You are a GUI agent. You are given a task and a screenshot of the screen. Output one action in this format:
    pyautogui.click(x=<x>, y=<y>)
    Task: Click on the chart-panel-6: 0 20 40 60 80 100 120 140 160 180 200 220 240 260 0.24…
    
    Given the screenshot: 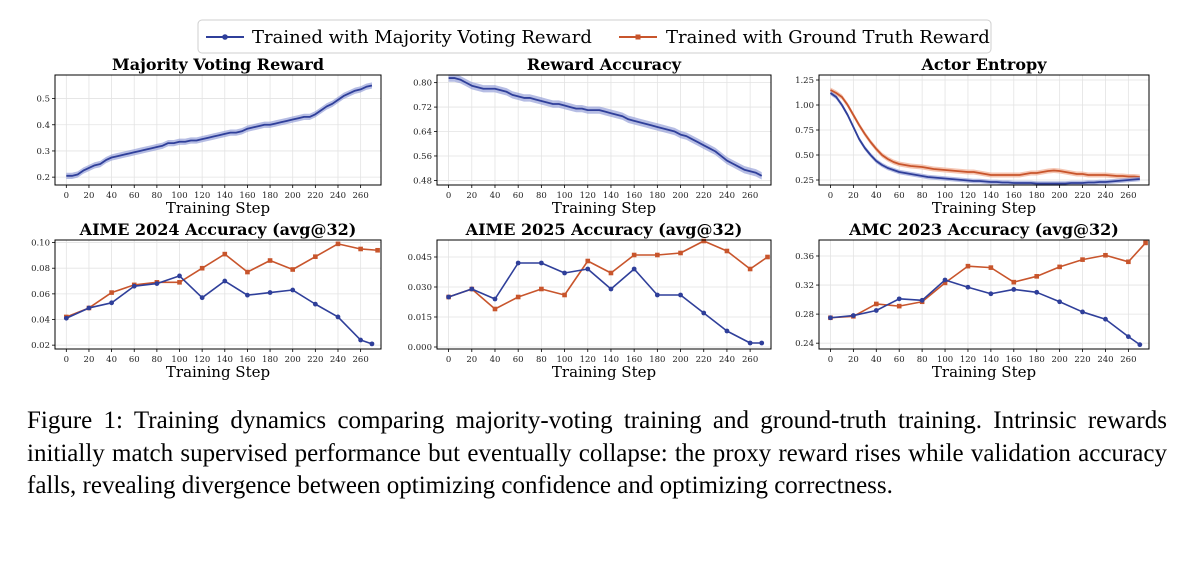 What is the action you would take?
    pyautogui.click(x=972, y=300)
    